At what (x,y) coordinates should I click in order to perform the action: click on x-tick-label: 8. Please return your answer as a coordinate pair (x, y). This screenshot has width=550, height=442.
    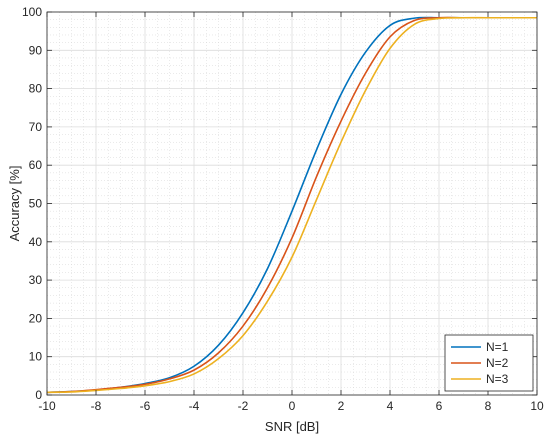
    Looking at the image, I should click on (488, 406).